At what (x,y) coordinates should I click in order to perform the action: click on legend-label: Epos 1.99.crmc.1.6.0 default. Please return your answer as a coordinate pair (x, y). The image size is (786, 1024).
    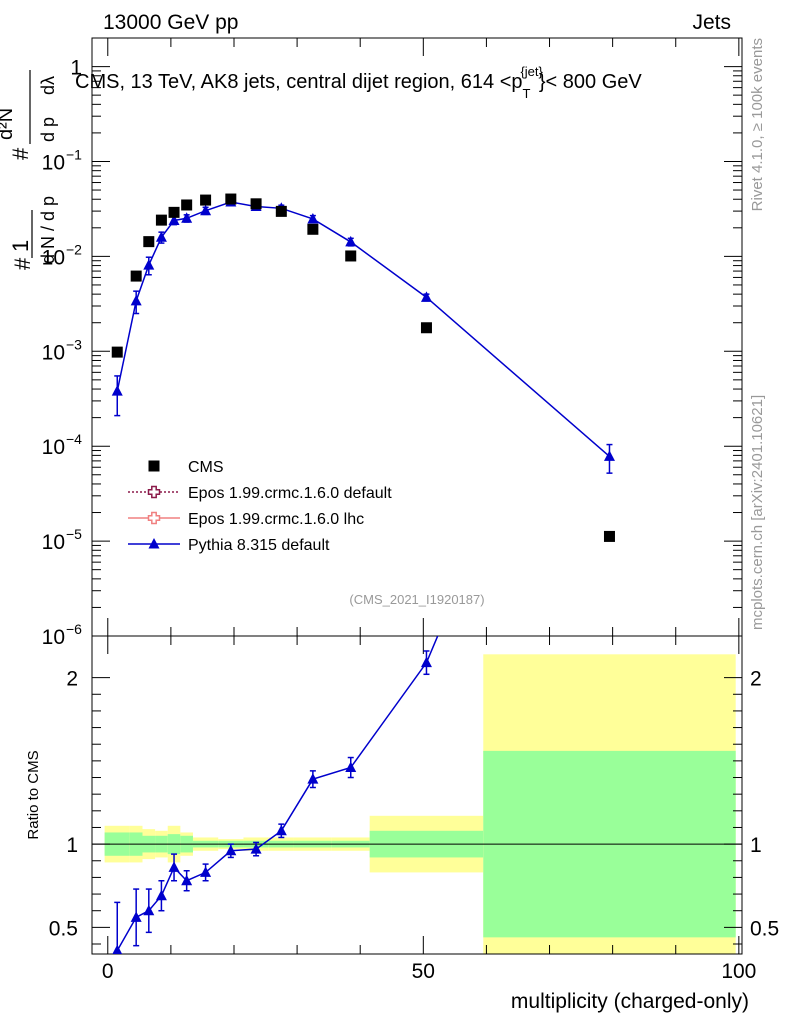
    Looking at the image, I should click on (290, 493).